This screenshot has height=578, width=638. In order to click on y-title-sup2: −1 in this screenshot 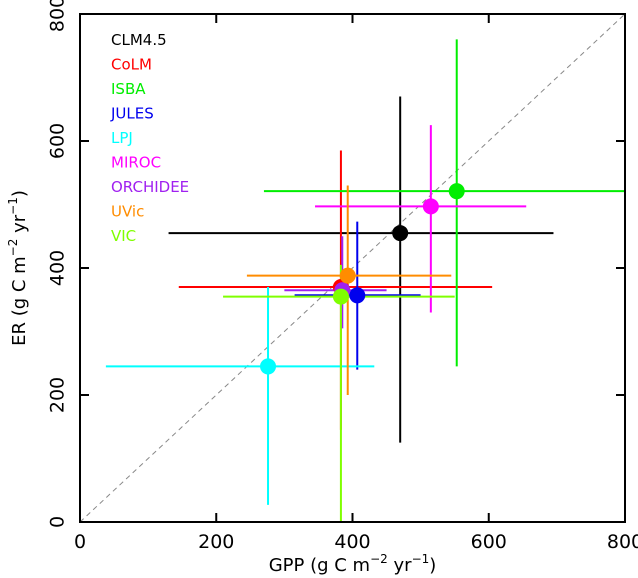, I will do `click(13, 206)`.